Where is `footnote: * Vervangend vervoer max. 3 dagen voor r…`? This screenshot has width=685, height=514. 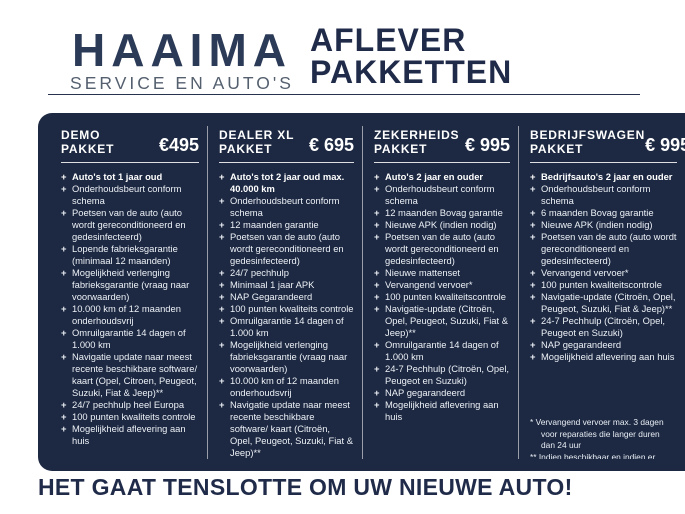
footnote: * Vervangend vervoer max. 3 dagen voor r… is located at coordinates (597, 433).